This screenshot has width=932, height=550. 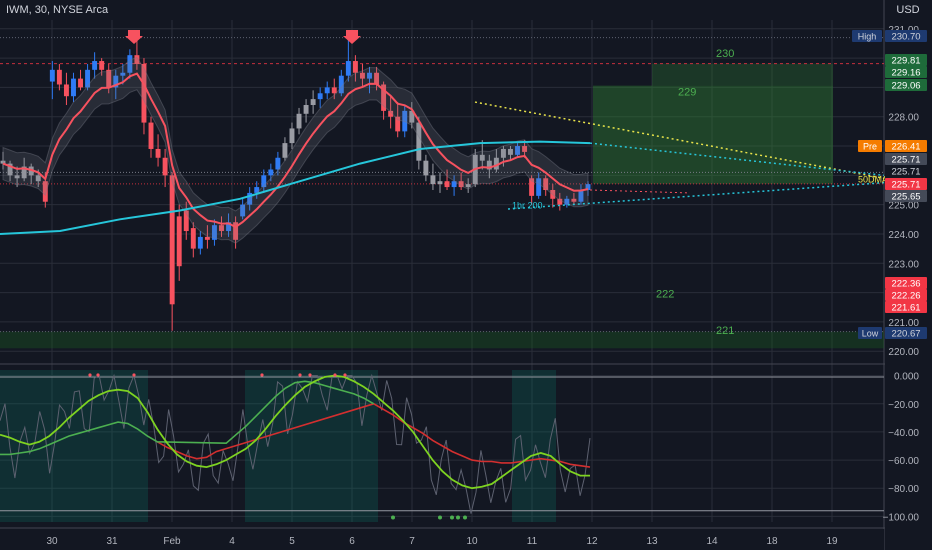 I want to click on price-tick-label: 224.00, so click(x=903, y=235).